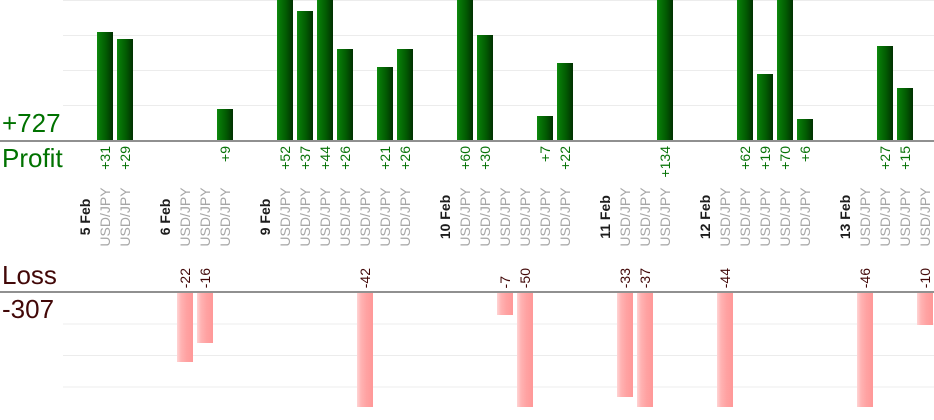 This screenshot has width=934, height=420. What do you see at coordinates (485, 158) in the screenshot?
I see `profit-value-label: +30` at bounding box center [485, 158].